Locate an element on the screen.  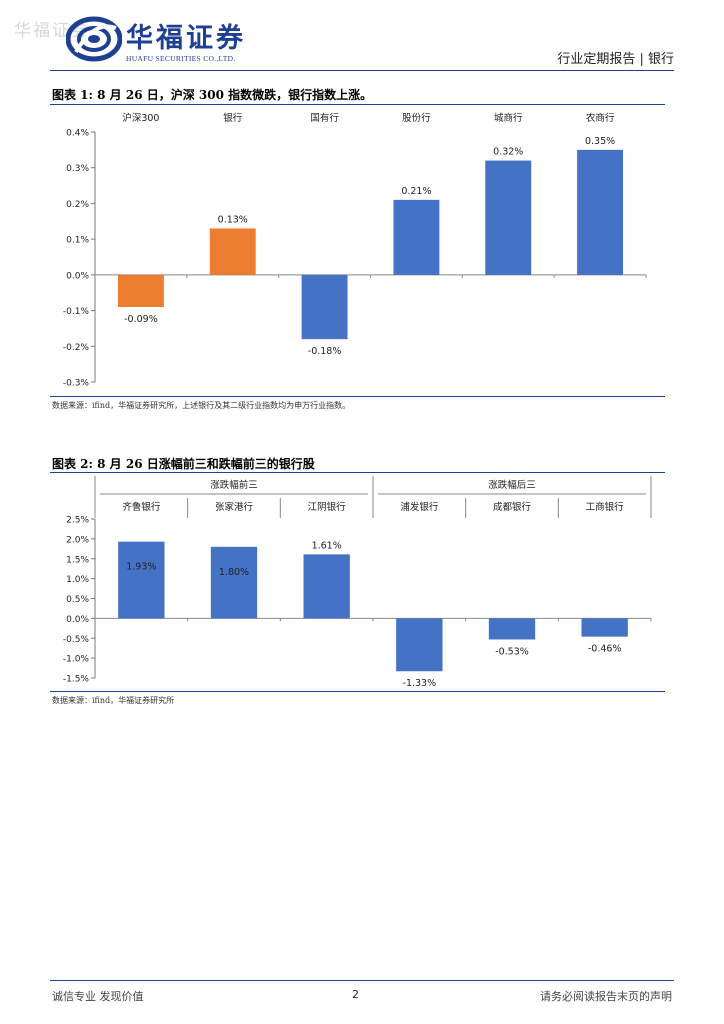
y-tick-label: 0.2% is located at coordinates (77, 205).